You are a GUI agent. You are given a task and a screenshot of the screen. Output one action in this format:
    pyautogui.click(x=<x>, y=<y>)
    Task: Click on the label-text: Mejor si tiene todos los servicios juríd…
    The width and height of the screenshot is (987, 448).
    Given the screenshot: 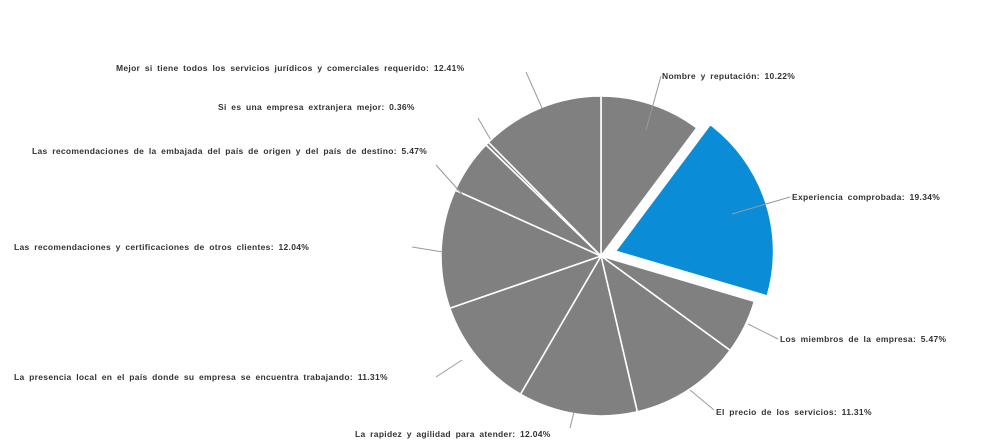 What is the action you would take?
    pyautogui.click(x=271, y=68)
    